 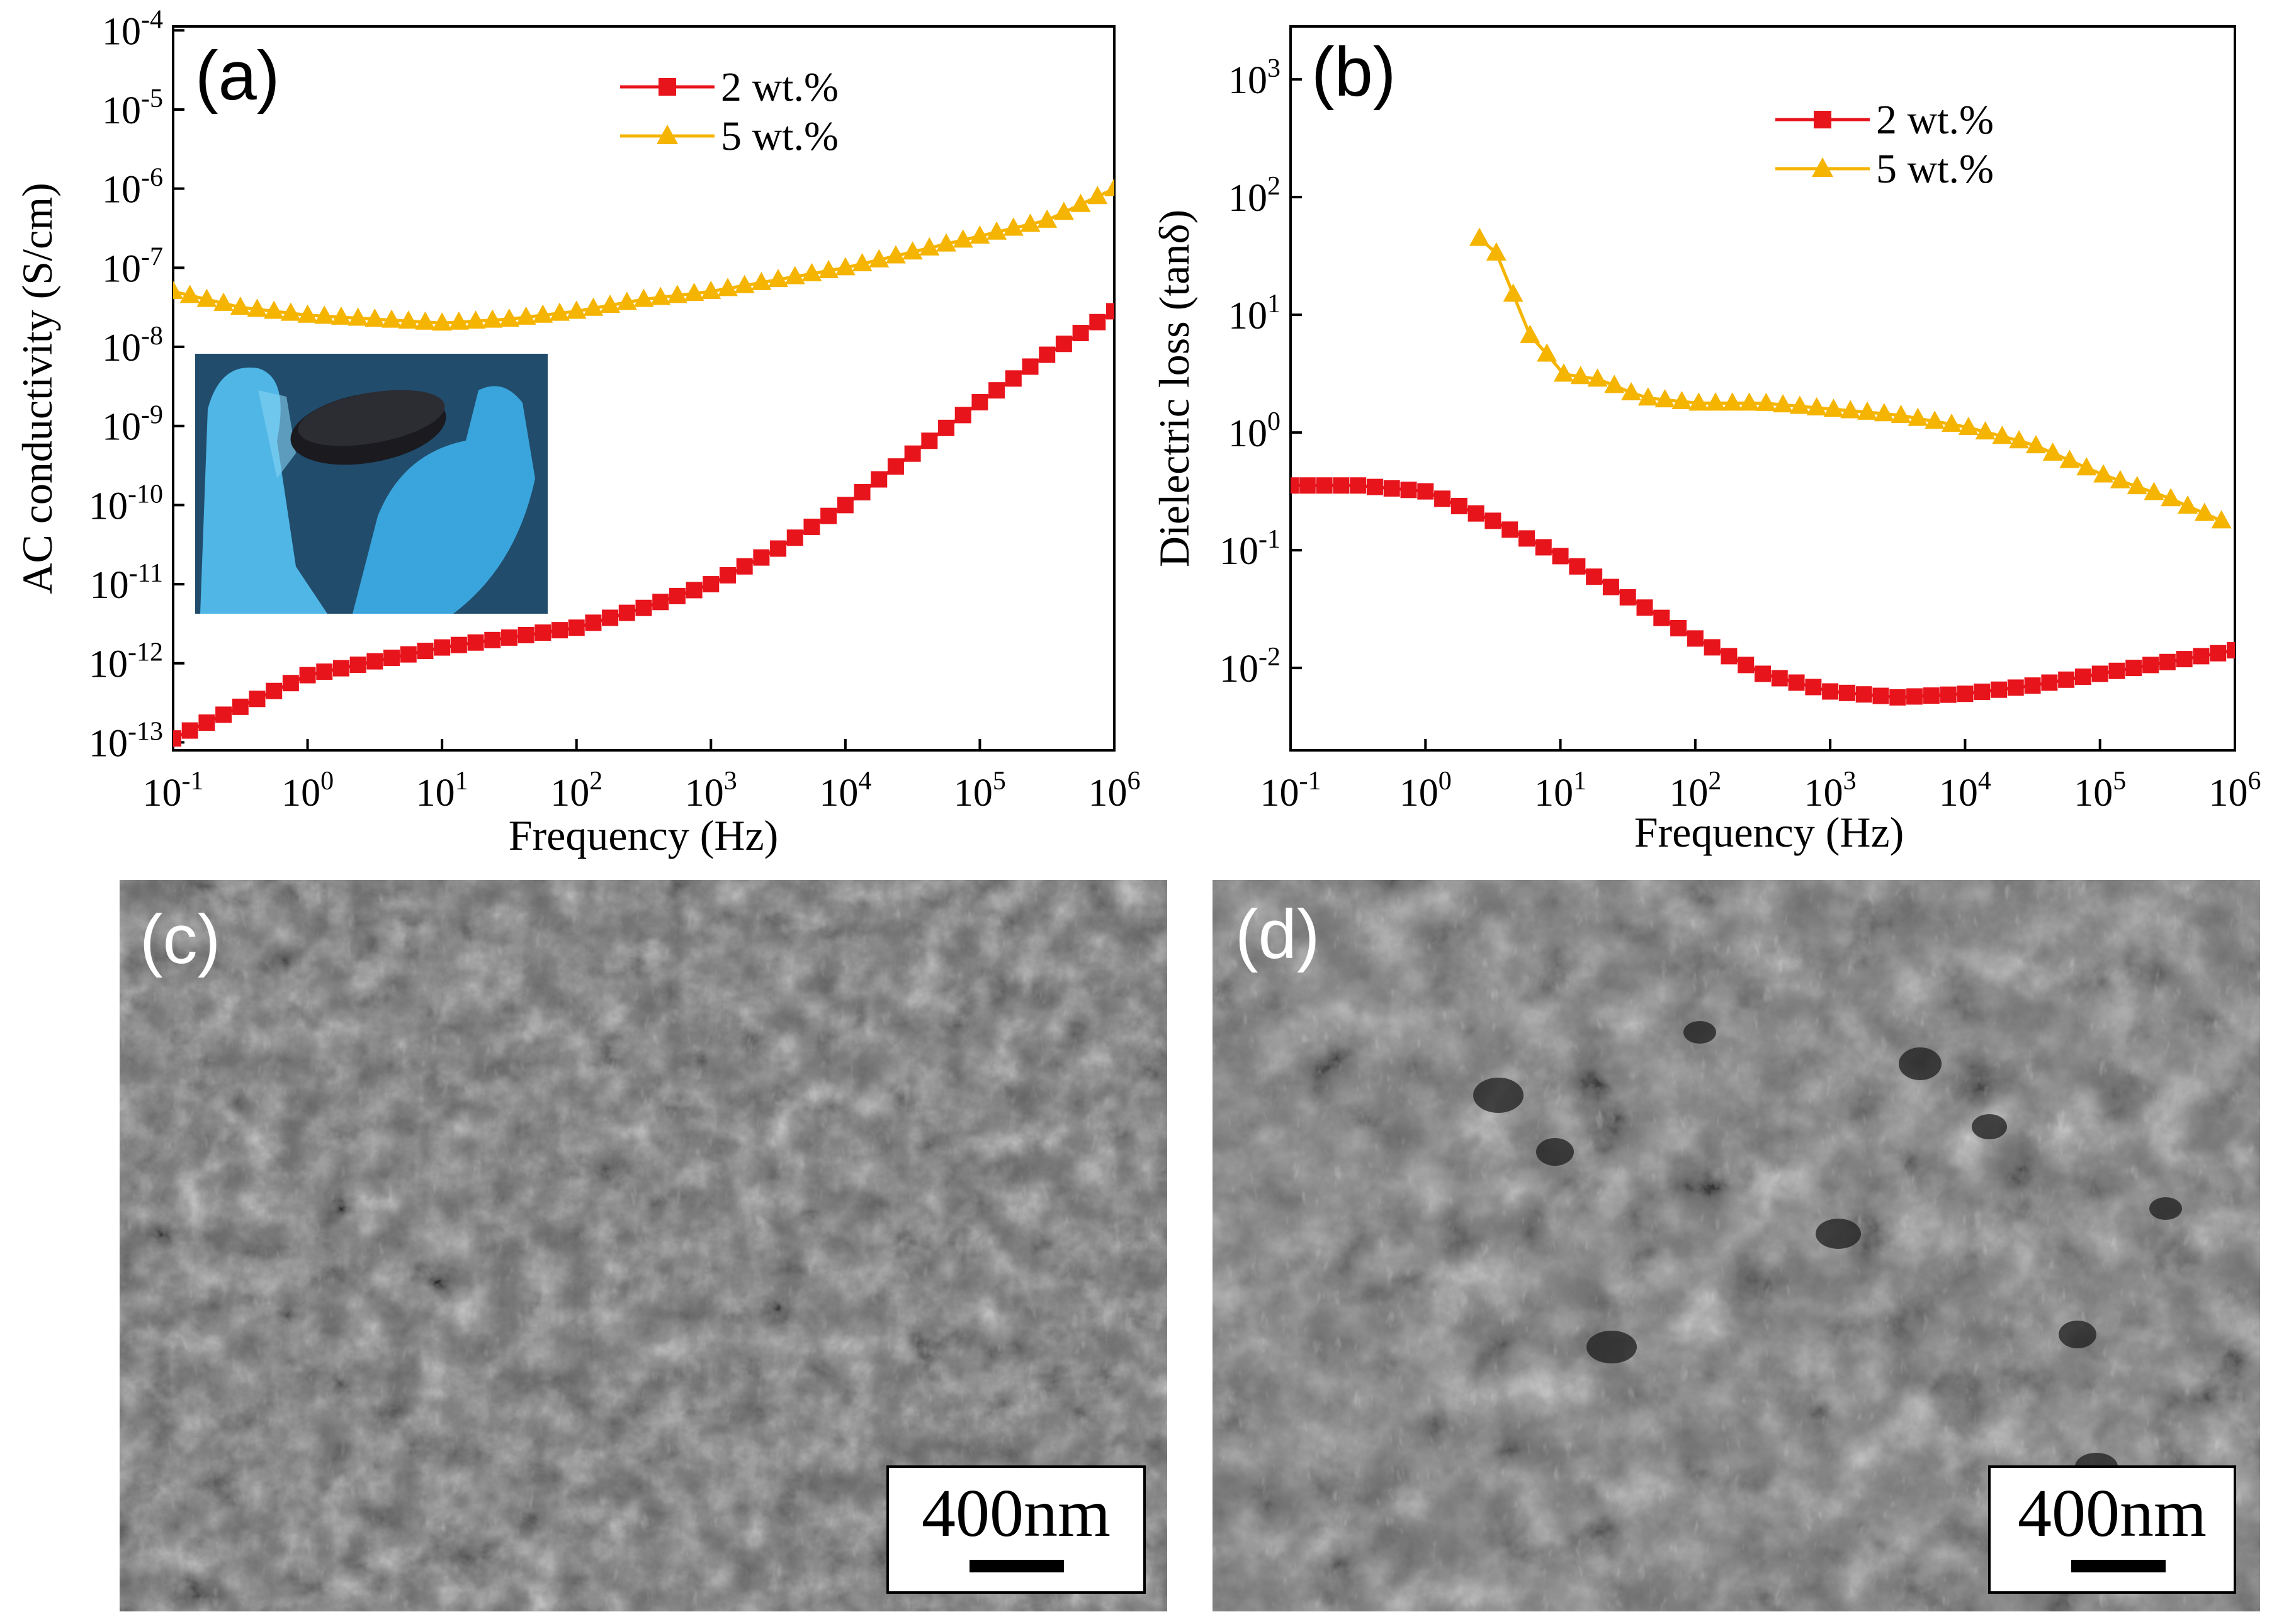 What do you see at coordinates (2235, 791) in the screenshot?
I see `x-tick-label: 10⁶` at bounding box center [2235, 791].